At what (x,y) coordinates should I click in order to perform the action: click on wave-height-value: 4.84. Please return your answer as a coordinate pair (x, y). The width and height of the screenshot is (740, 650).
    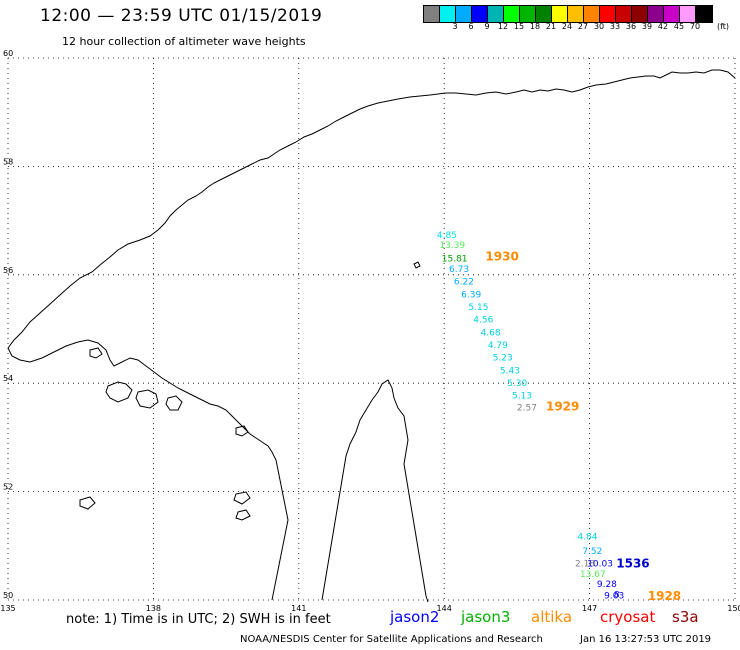
    Looking at the image, I should click on (587, 537).